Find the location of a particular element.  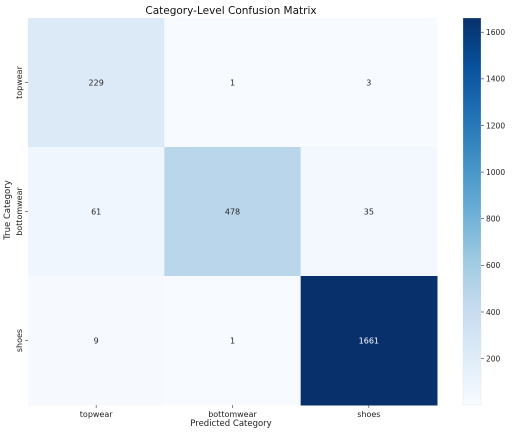

y-axis-ticks: topwear bottomwear shoes is located at coordinates (21, 208).